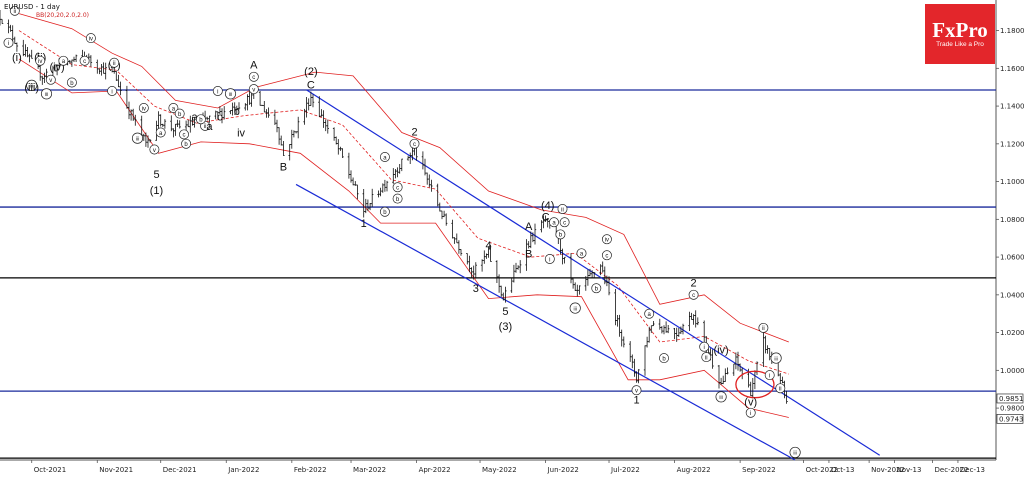  What do you see at coordinates (759, 470) in the screenshot?
I see `x-tick-label: Sep-2022` at bounding box center [759, 470].